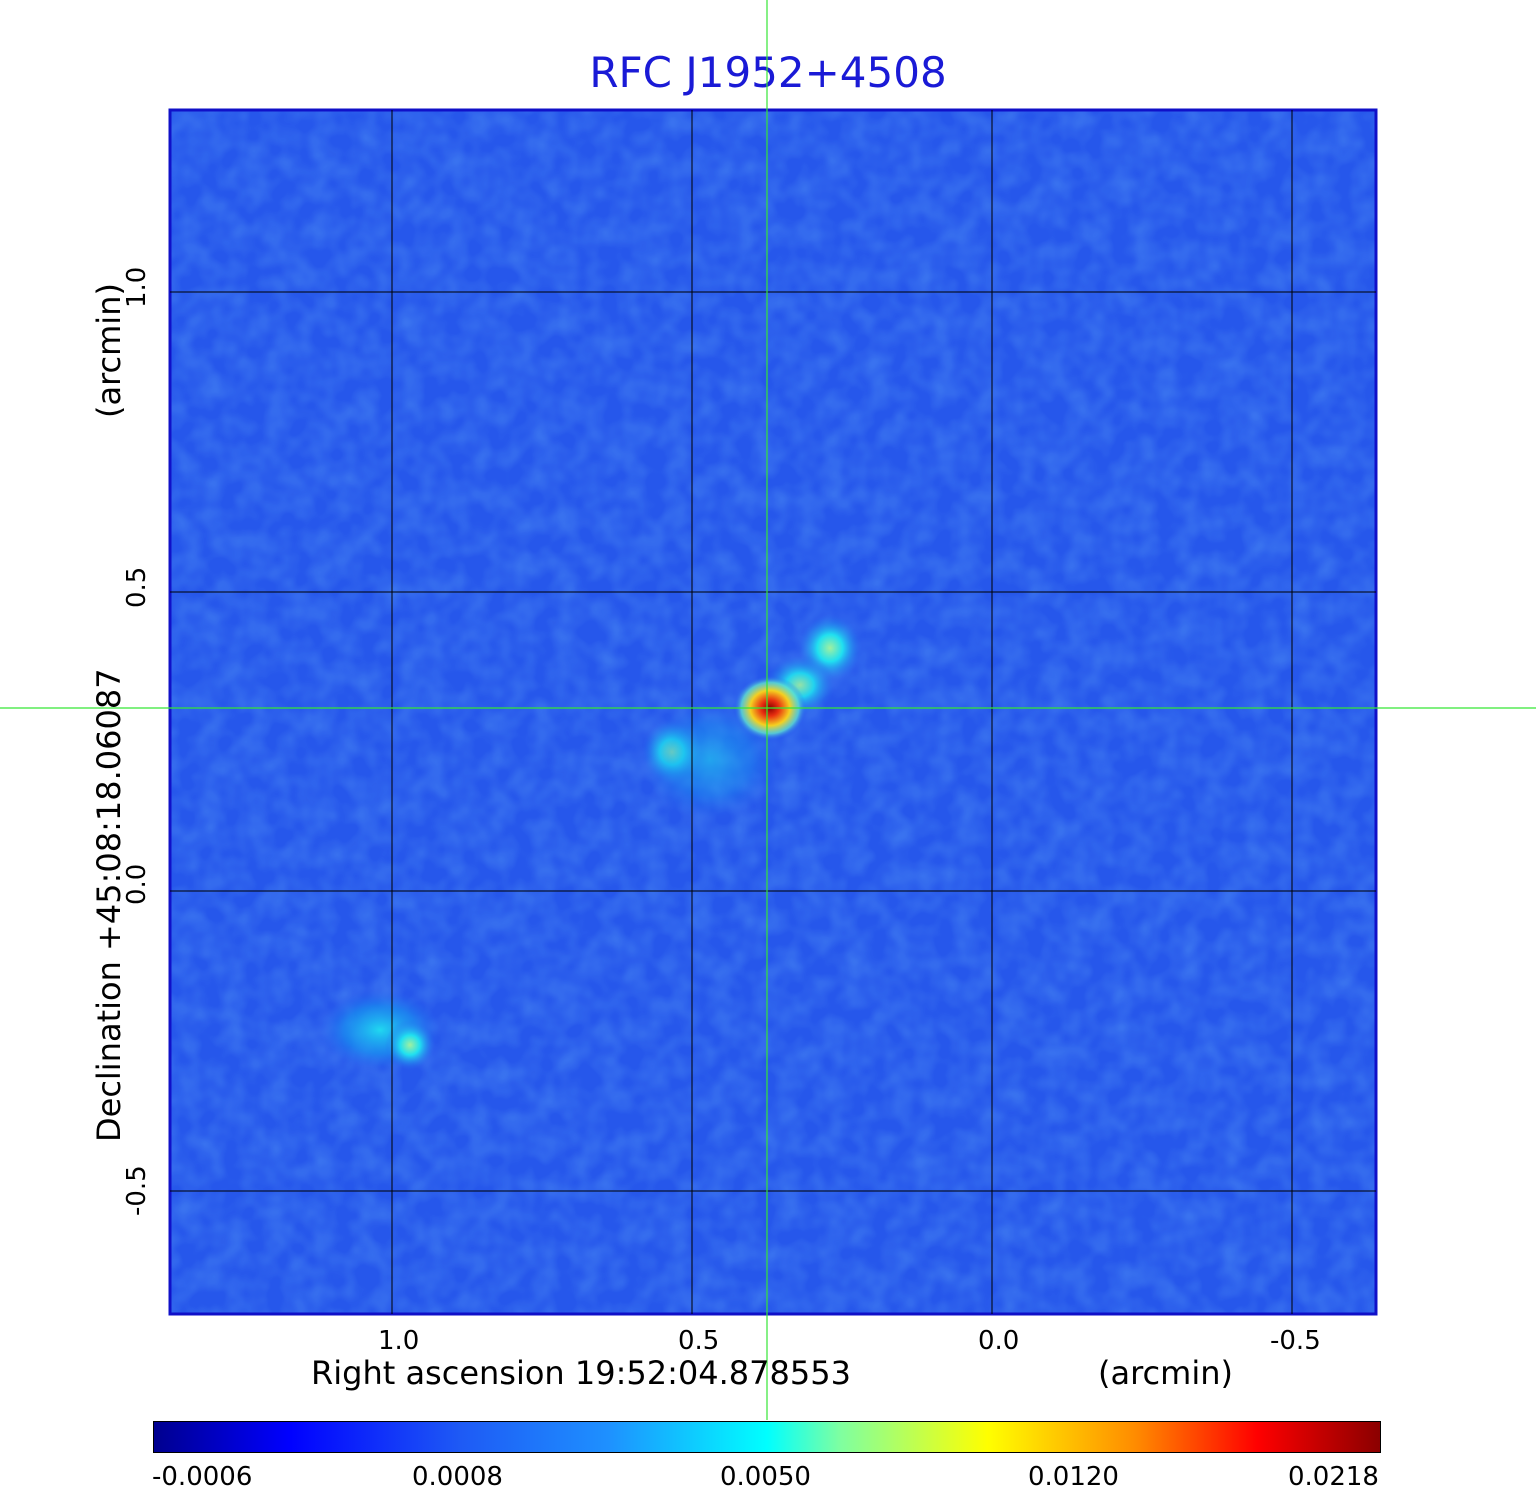  What do you see at coordinates (202, 1477) in the screenshot?
I see `colorbar-tick-label: -0.0006` at bounding box center [202, 1477].